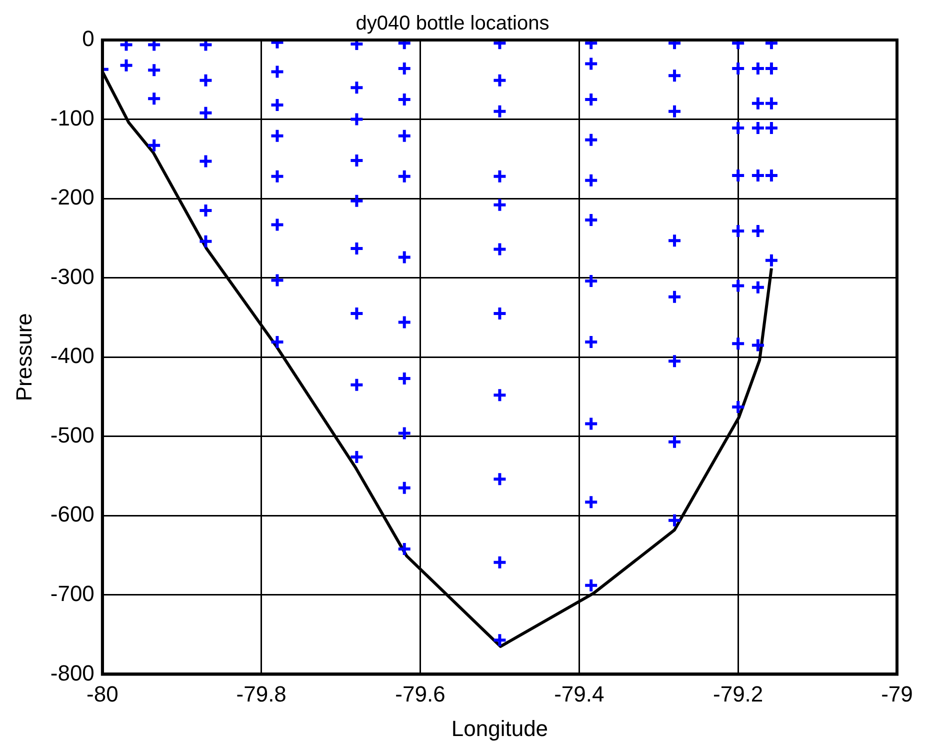  I want to click on y-tick-label: -500, so click(72, 435).